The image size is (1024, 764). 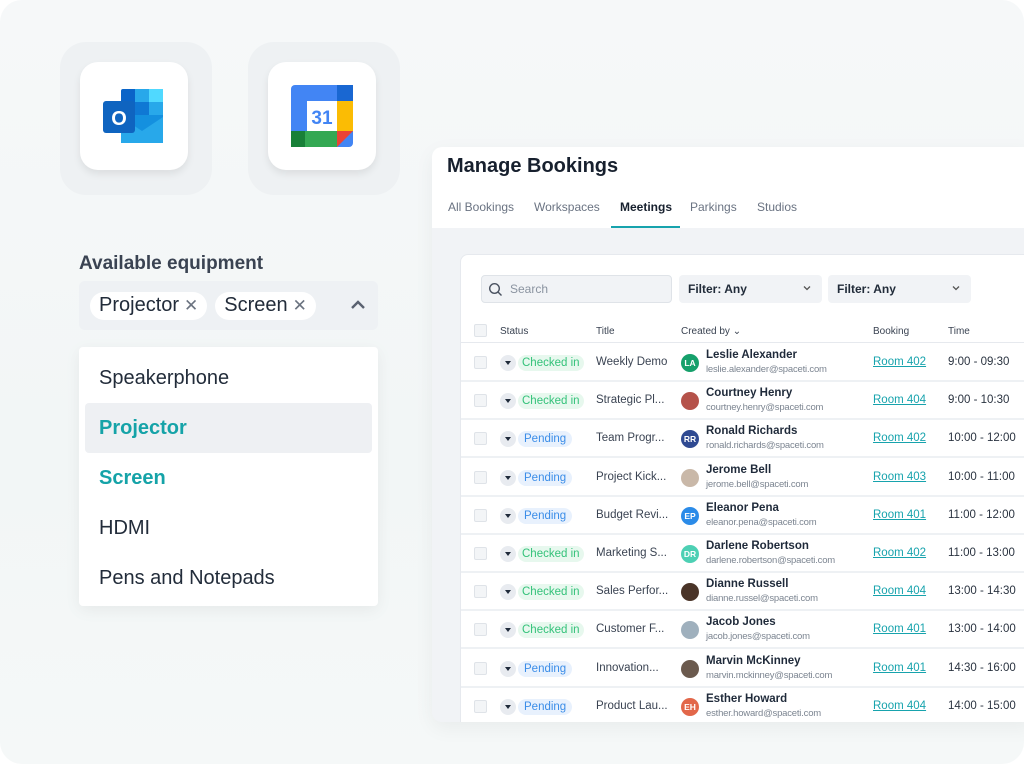 What do you see at coordinates (576, 289) in the screenshot?
I see `search-input: Search` at bounding box center [576, 289].